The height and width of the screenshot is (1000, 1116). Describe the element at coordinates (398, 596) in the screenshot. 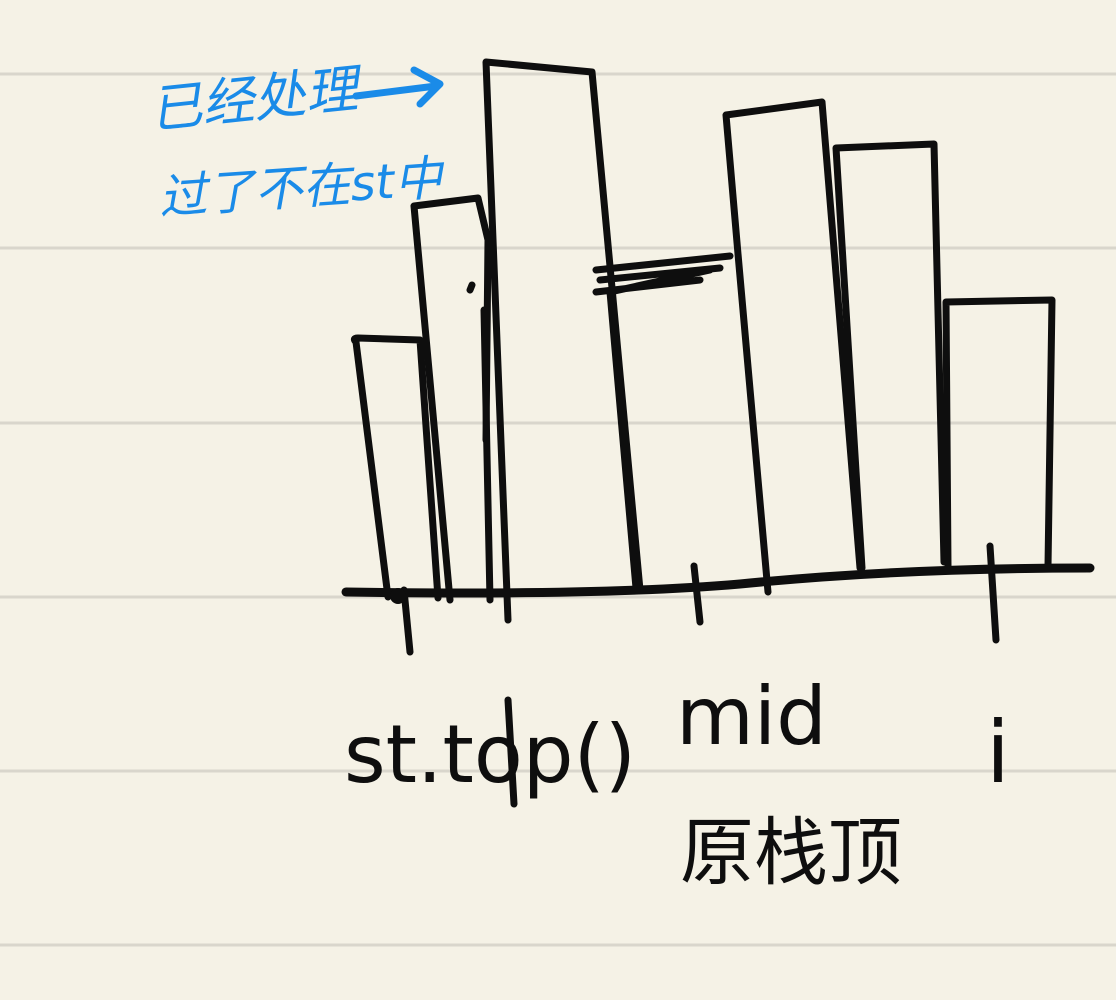

I see `left-dot` at that location.